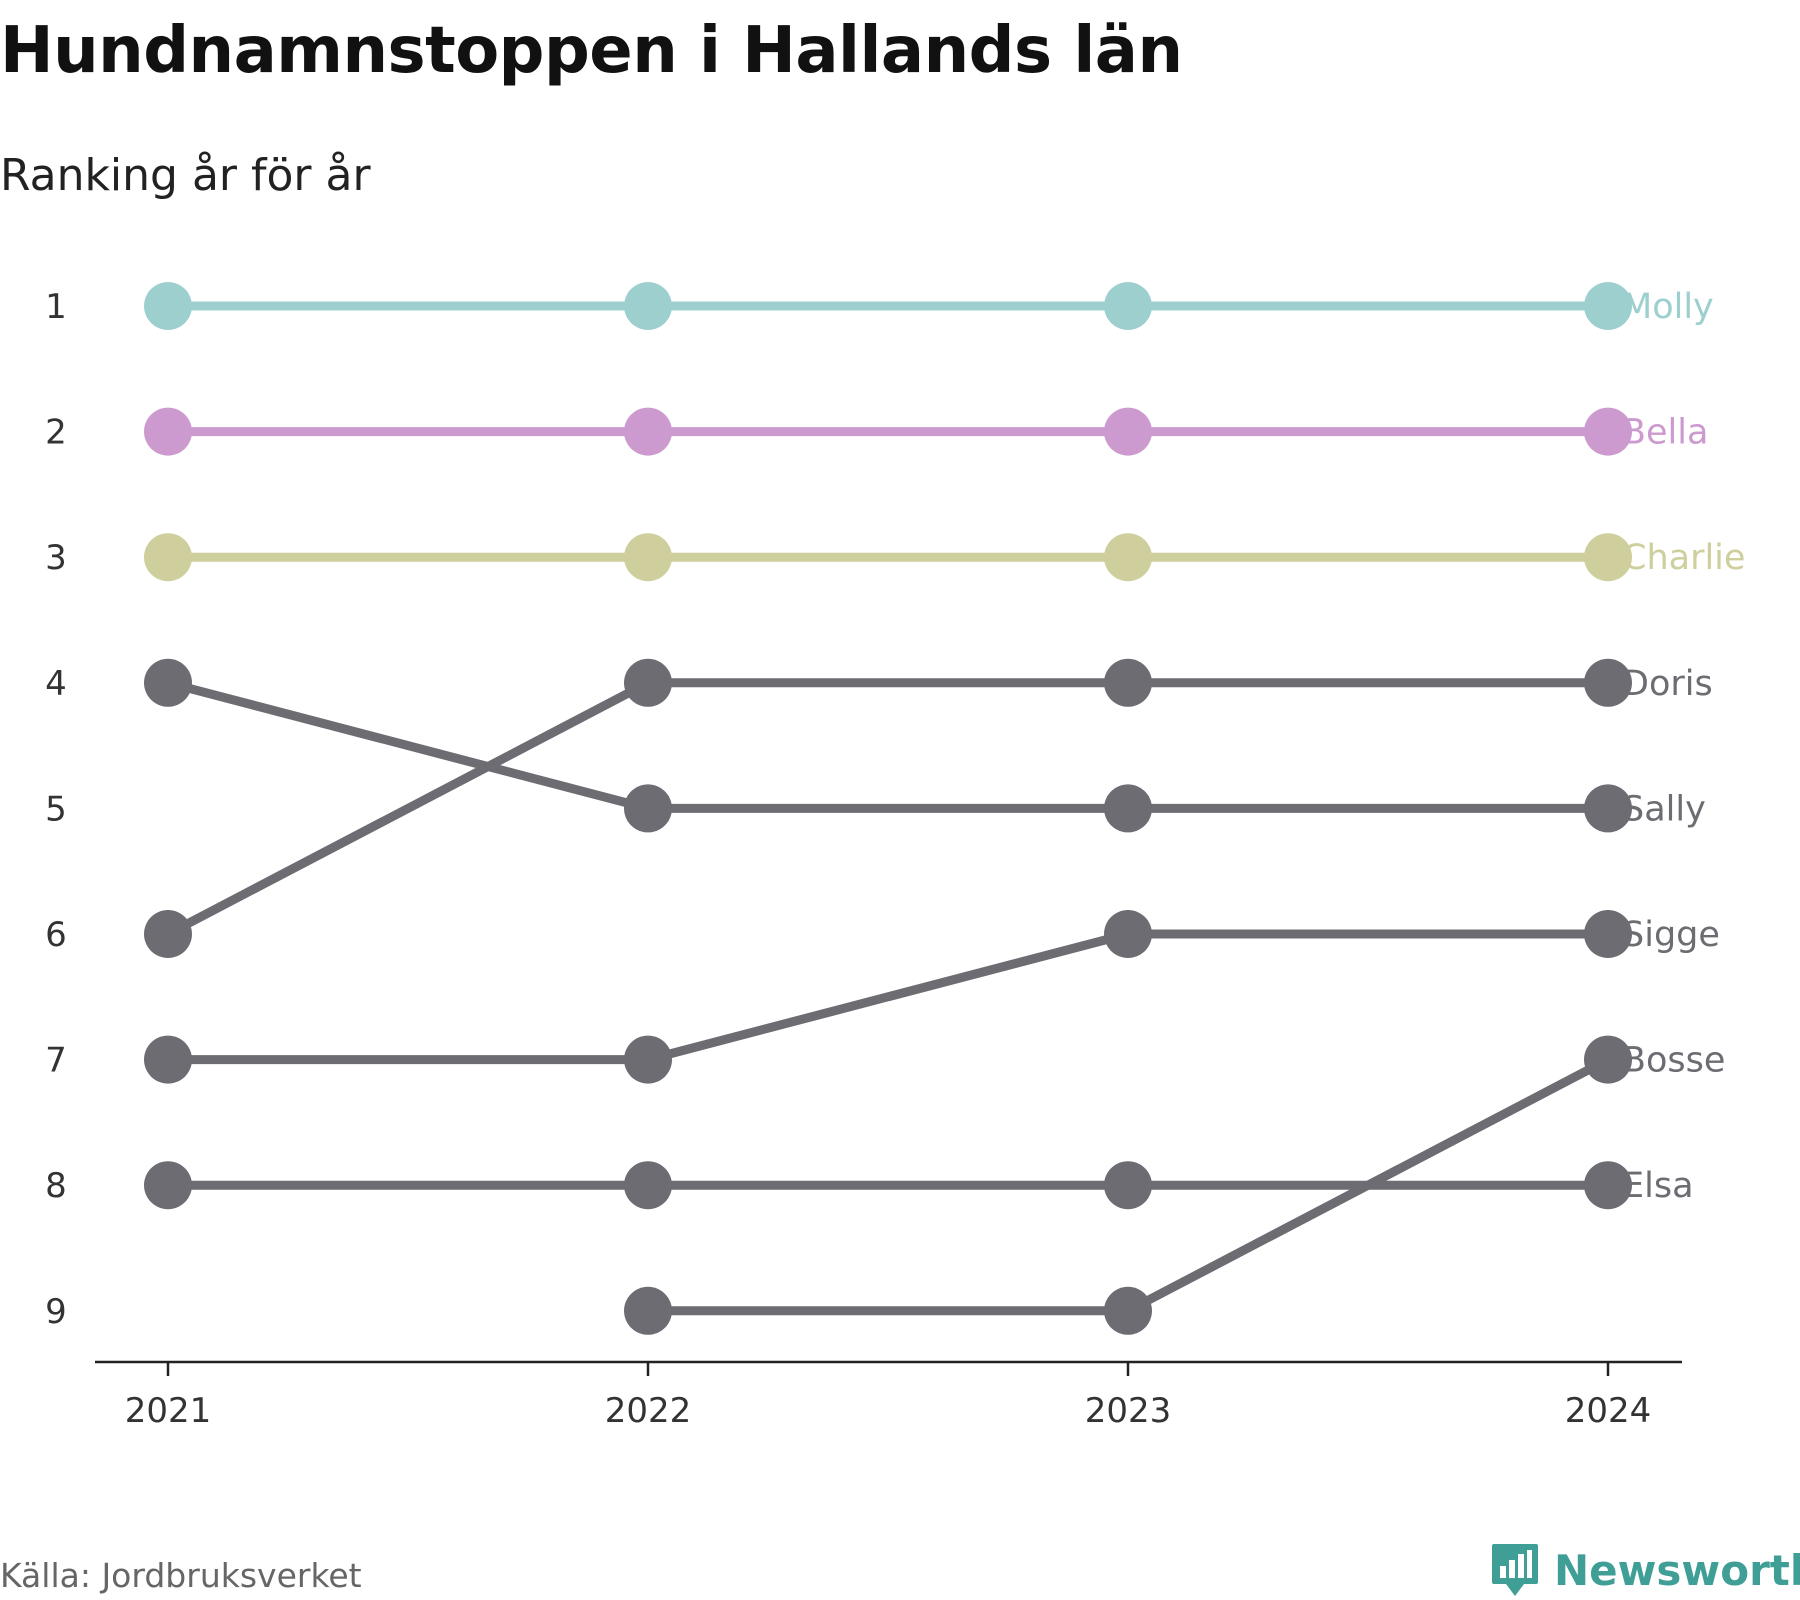 The height and width of the screenshot is (1600, 1800). What do you see at coordinates (887, 745) in the screenshot?
I see `series-line-sally` at bounding box center [887, 745].